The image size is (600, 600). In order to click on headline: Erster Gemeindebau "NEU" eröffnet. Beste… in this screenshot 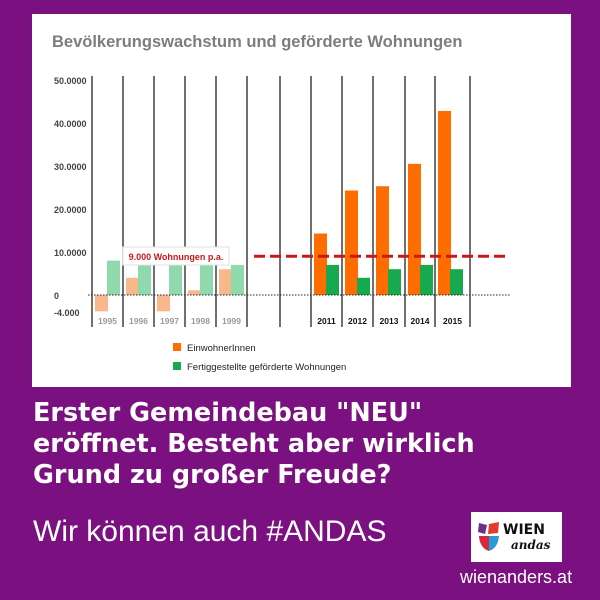, I will do `click(308, 444)`.